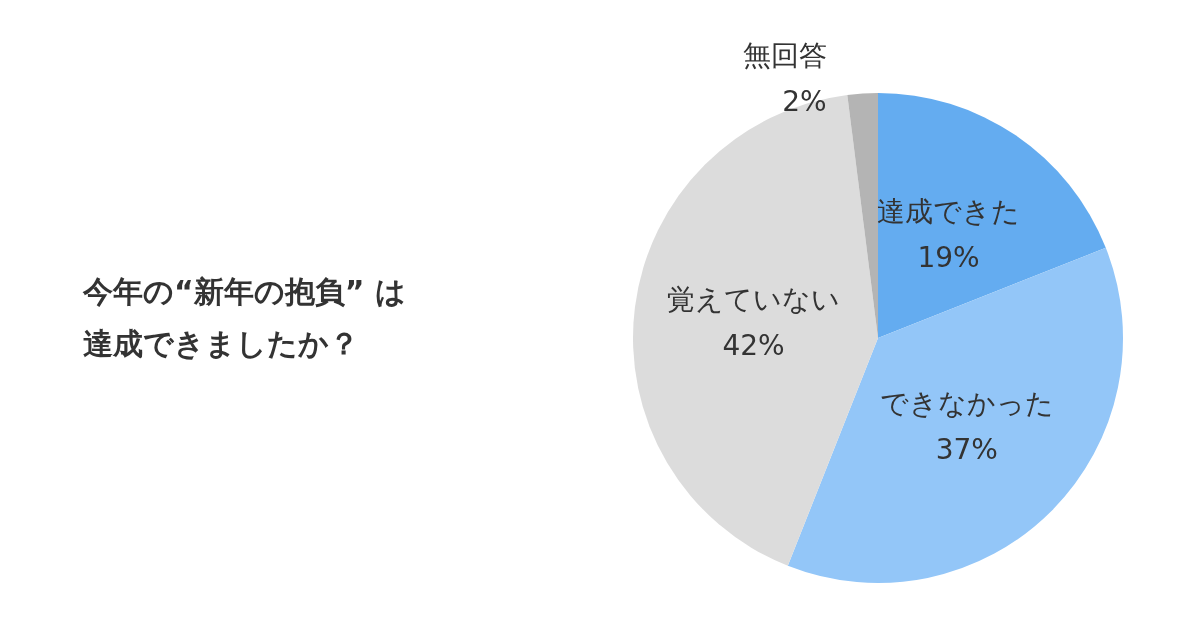 The height and width of the screenshot is (630, 1200). What do you see at coordinates (244, 317) in the screenshot?
I see `text: 今年の“新年の抱負” は達成できましたか？` at bounding box center [244, 317].